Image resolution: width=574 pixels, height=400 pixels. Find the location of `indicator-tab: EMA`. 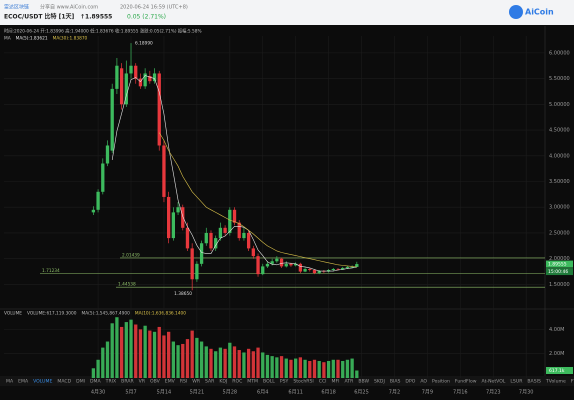

indicator-tab: EMA is located at coordinates (23, 382).